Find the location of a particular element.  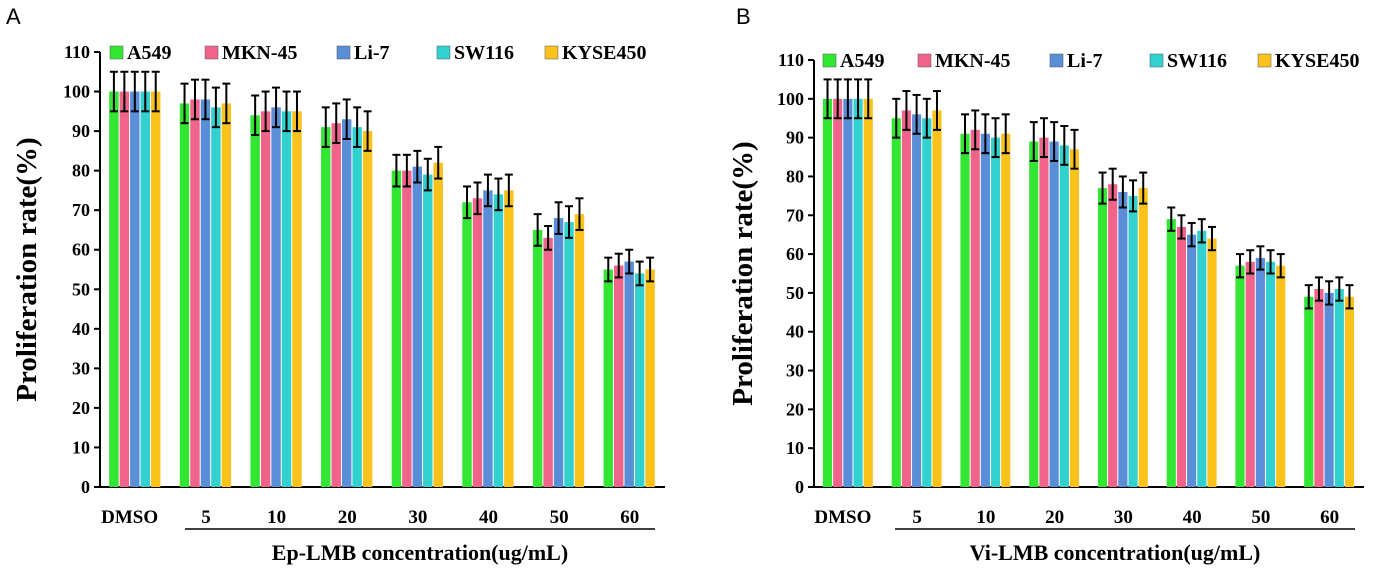

legend-label: A549 is located at coordinates (149, 53).